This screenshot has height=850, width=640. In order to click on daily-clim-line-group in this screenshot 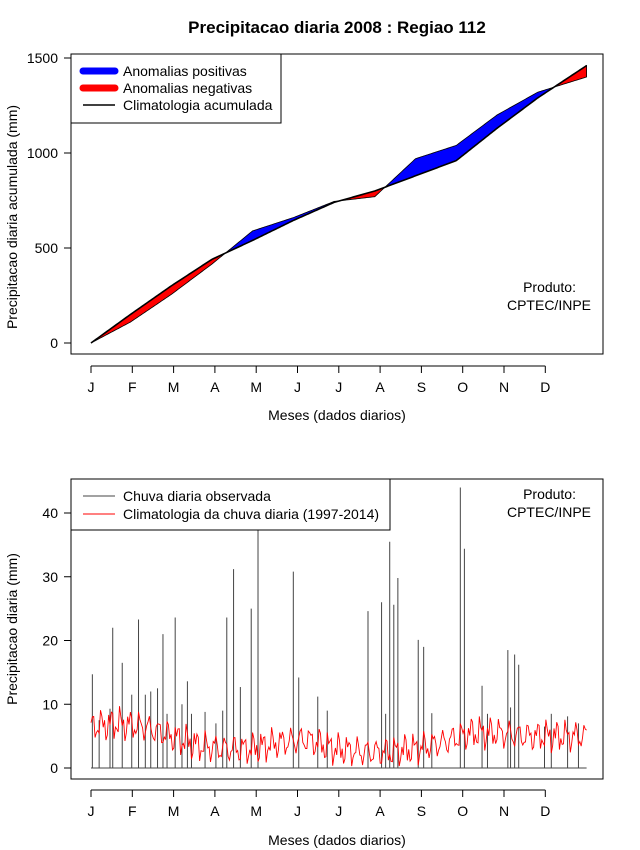, I will do `click(338, 736)`.